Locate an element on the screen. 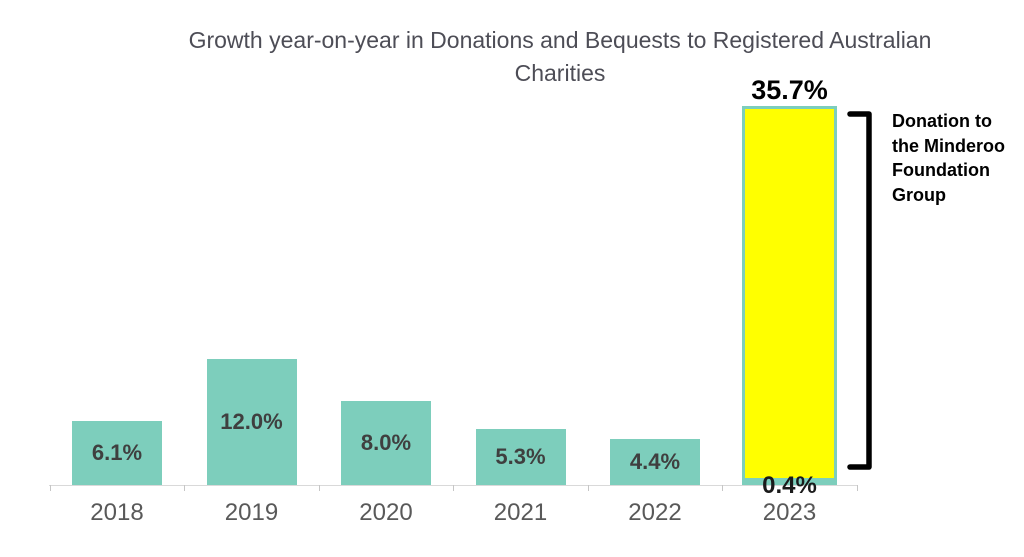 The height and width of the screenshot is (557, 1024). bar-value-label-2021: 5.3% is located at coordinates (520, 456).